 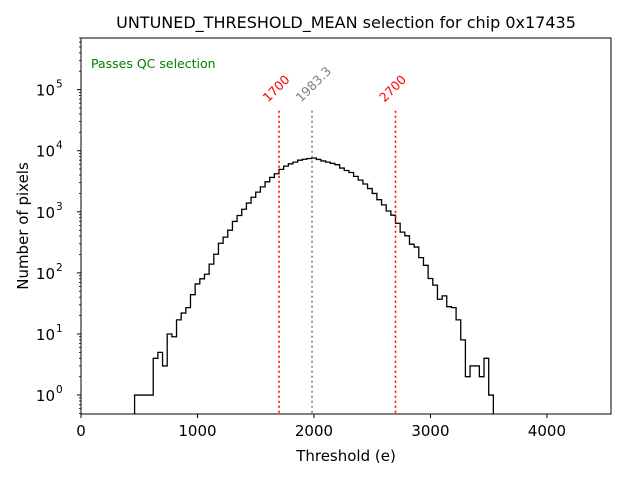 I want to click on y-axis-label: Number of pixels, so click(x=23, y=226).